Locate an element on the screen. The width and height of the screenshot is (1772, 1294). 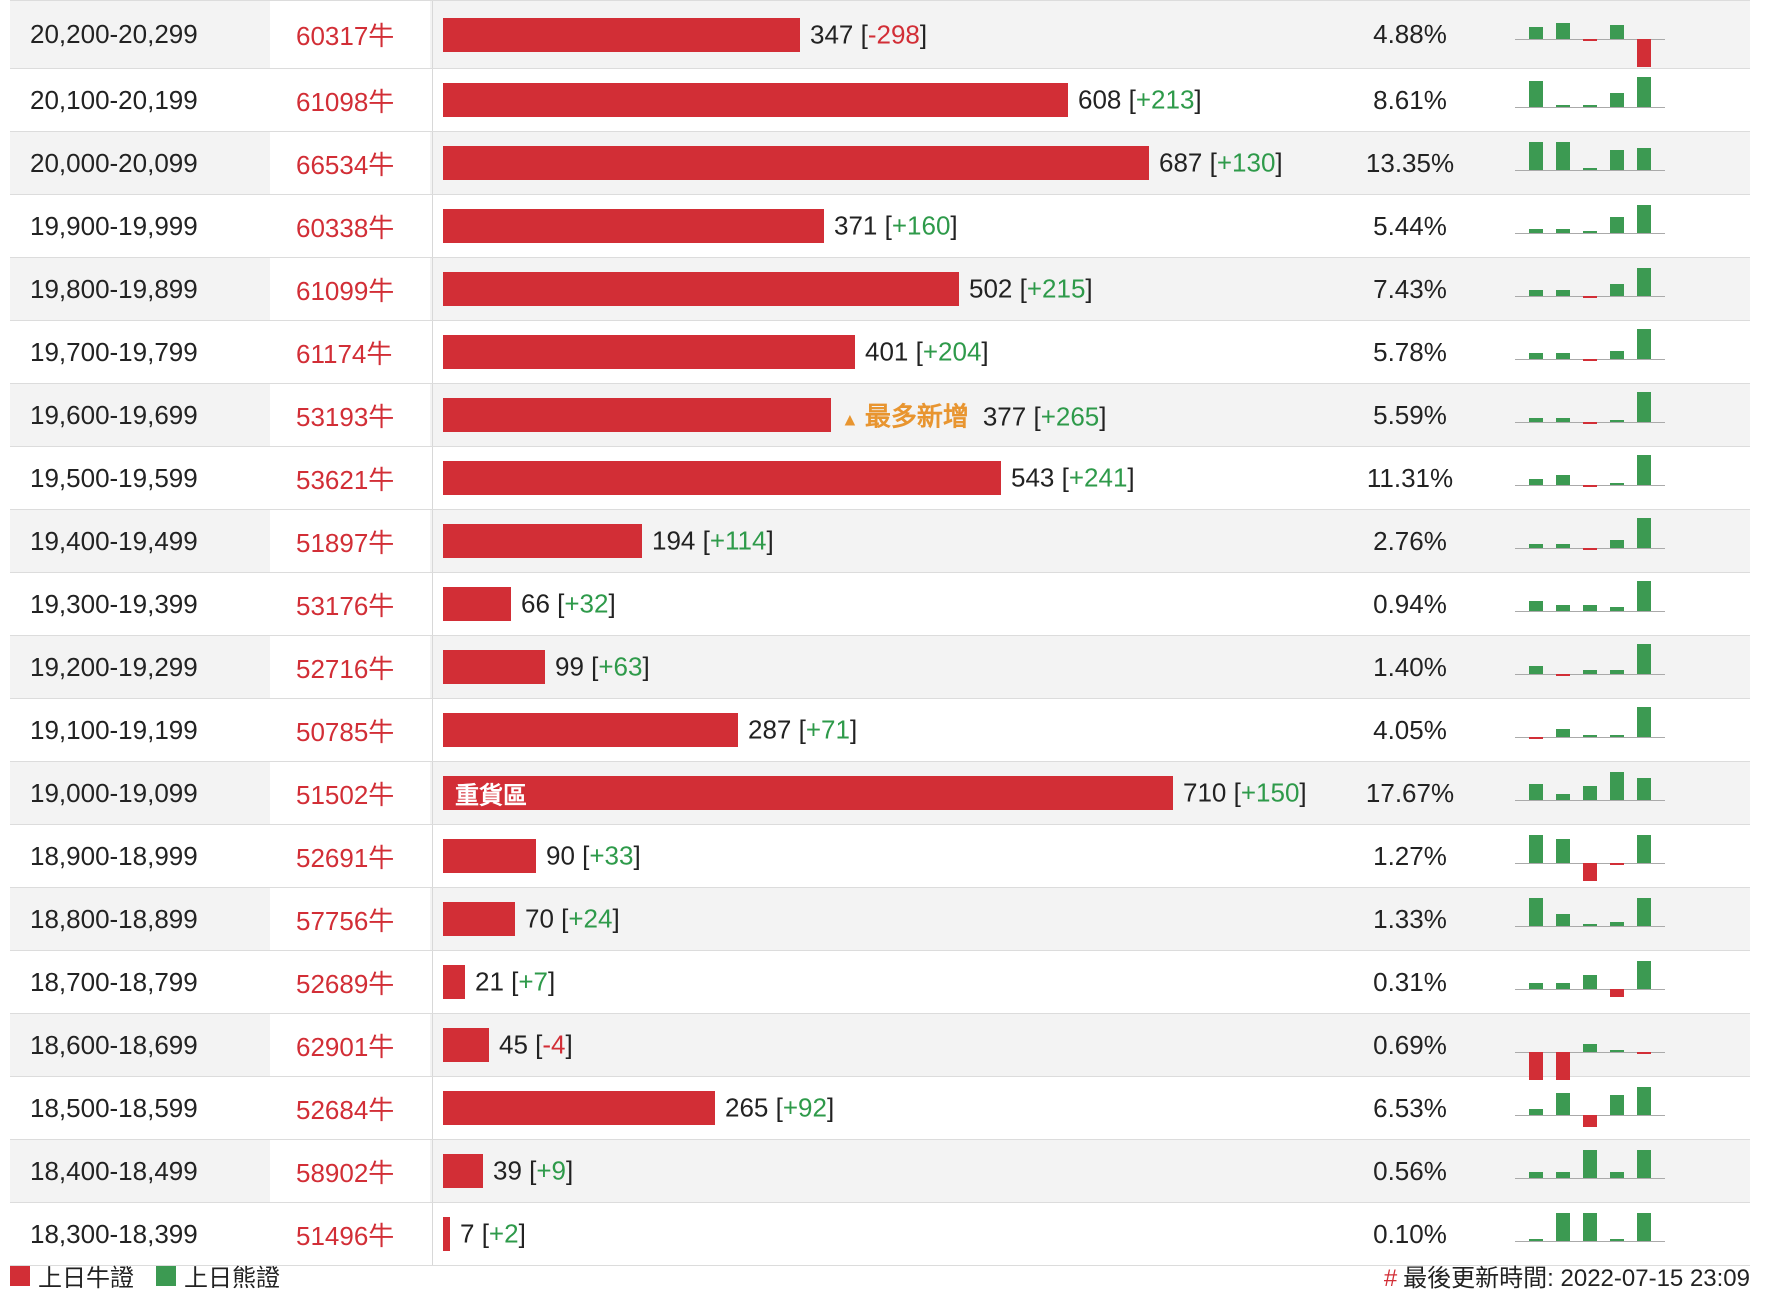
count: 401 is located at coordinates (887, 351).